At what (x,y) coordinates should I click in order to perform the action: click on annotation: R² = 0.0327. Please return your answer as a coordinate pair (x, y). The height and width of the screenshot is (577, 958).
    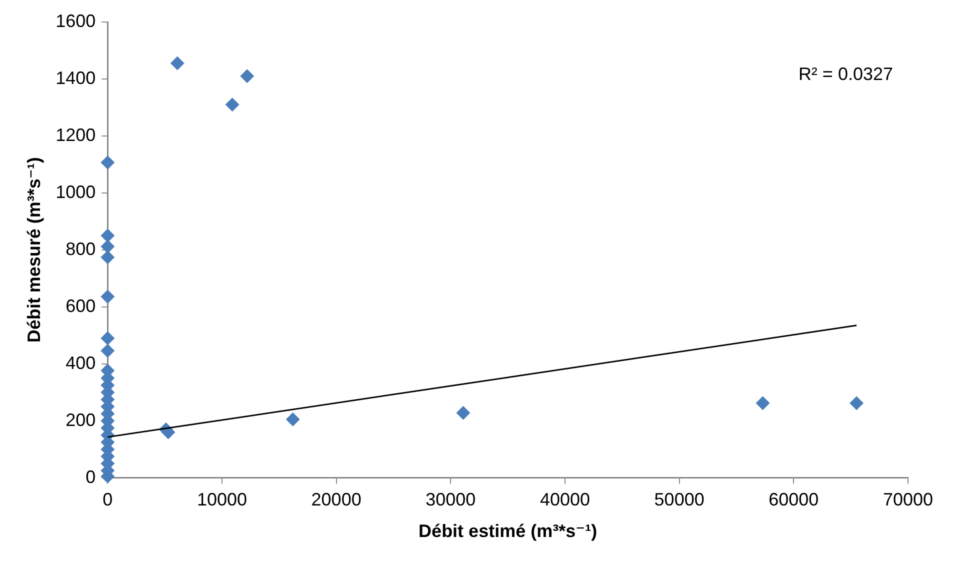
    Looking at the image, I should click on (845, 74).